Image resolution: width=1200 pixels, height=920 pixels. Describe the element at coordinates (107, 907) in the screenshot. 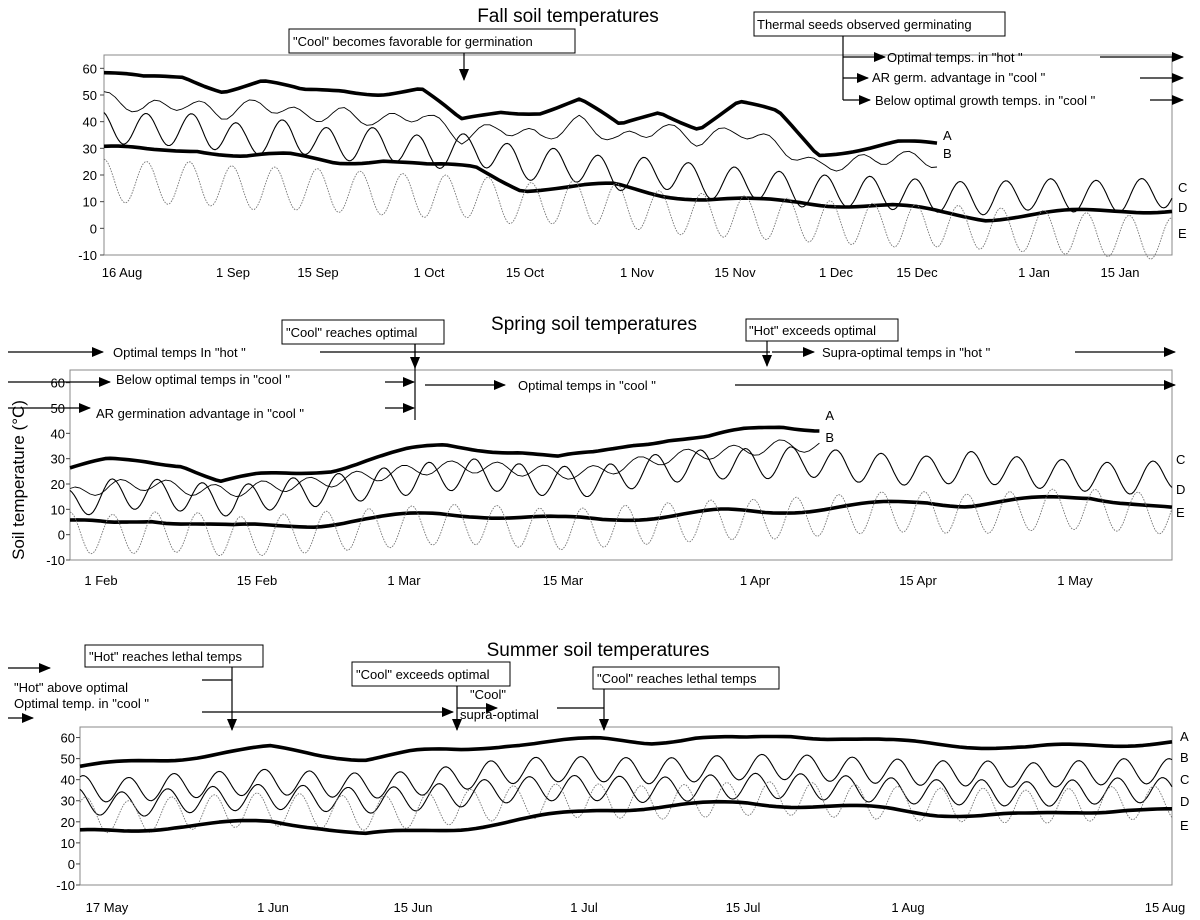

I see `summer-xtick-label: 17 May` at that location.